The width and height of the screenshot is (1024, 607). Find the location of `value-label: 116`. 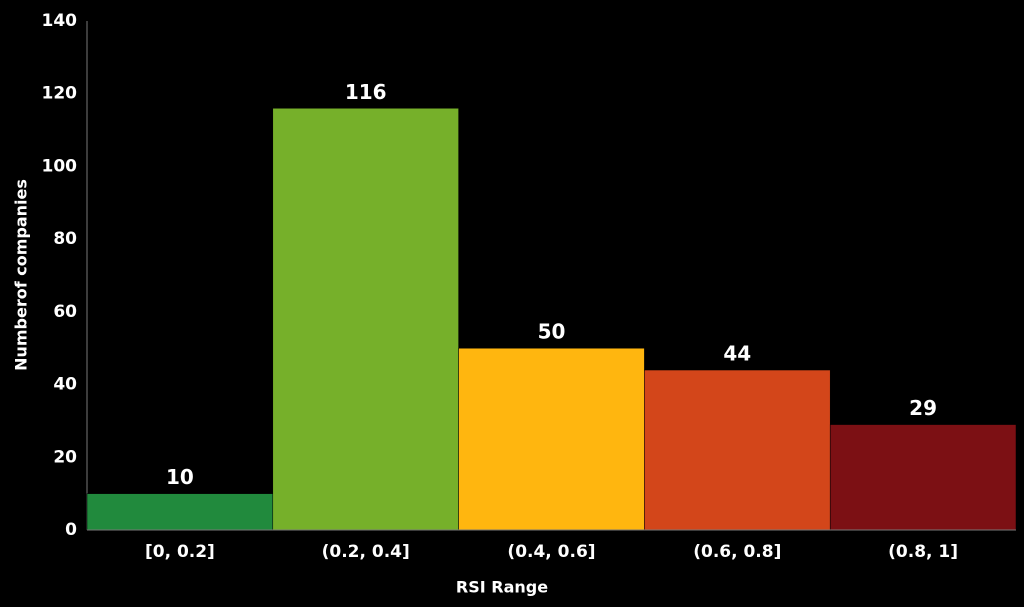

value-label: 116 is located at coordinates (366, 92).